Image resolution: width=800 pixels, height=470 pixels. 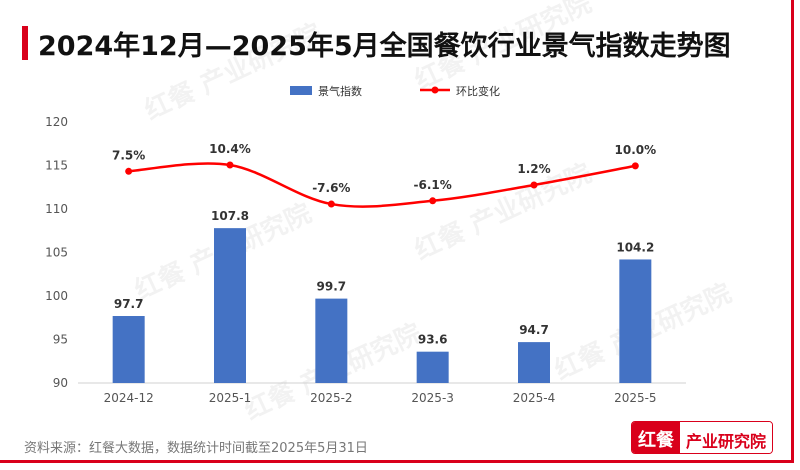 What do you see at coordinates (340, 91) in the screenshot?
I see `legend-bar-label: 景气指数` at bounding box center [340, 91].